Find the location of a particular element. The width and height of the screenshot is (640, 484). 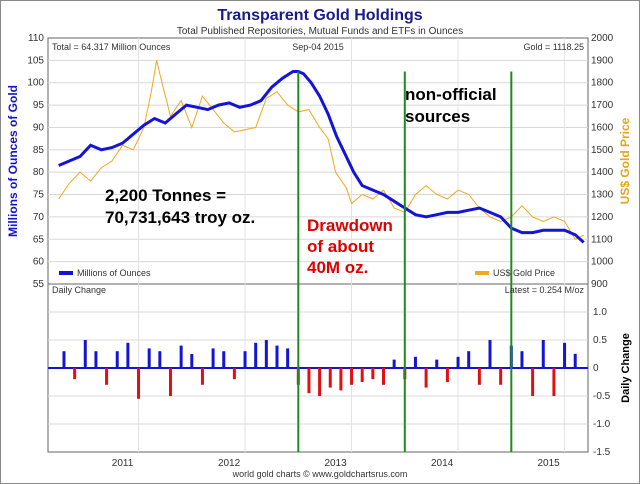

legend-price-swatch is located at coordinates (482, 273).